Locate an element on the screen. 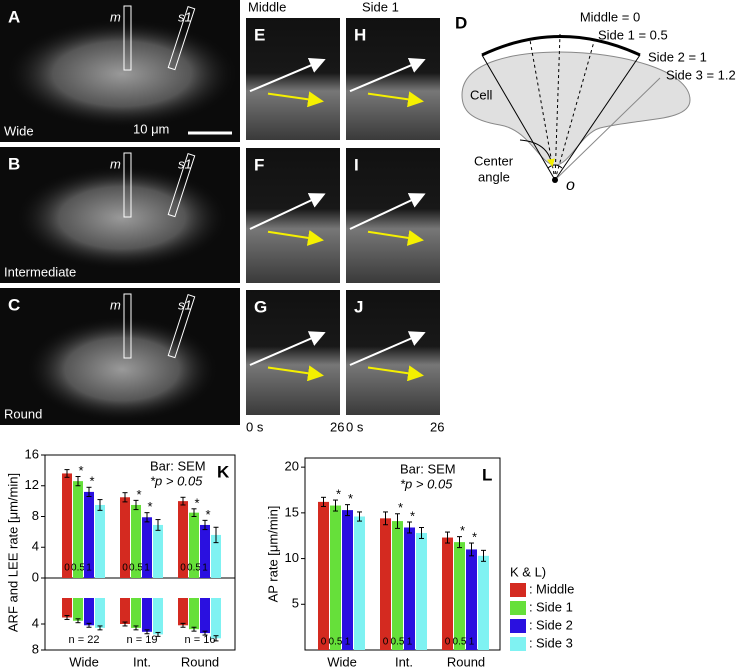  legend-label: Middle is located at coordinates (555, 588).